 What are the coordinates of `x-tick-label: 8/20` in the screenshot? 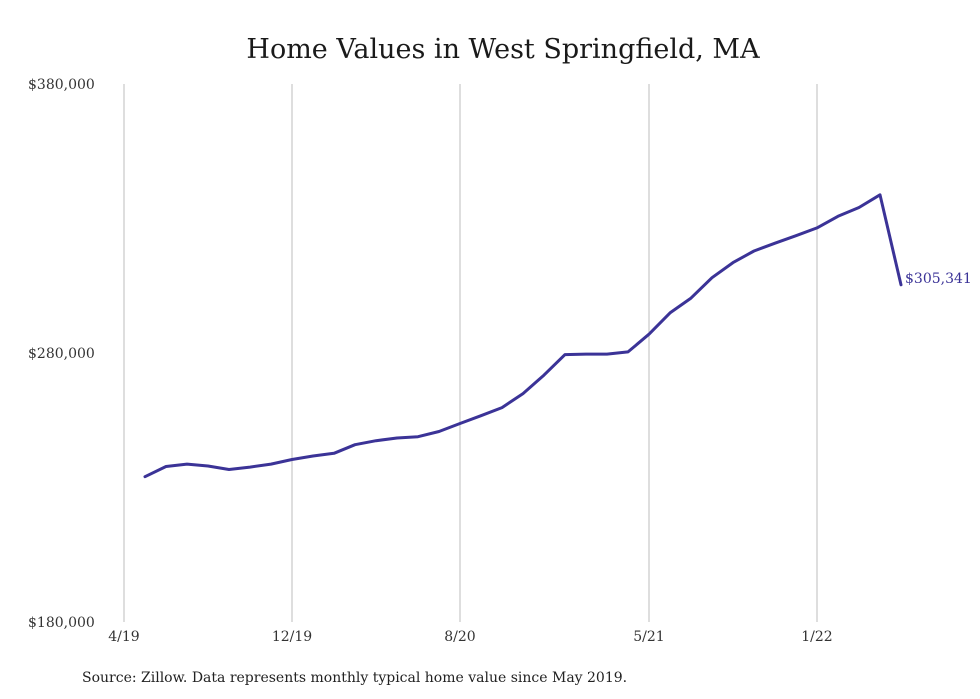 It's located at (459, 637).